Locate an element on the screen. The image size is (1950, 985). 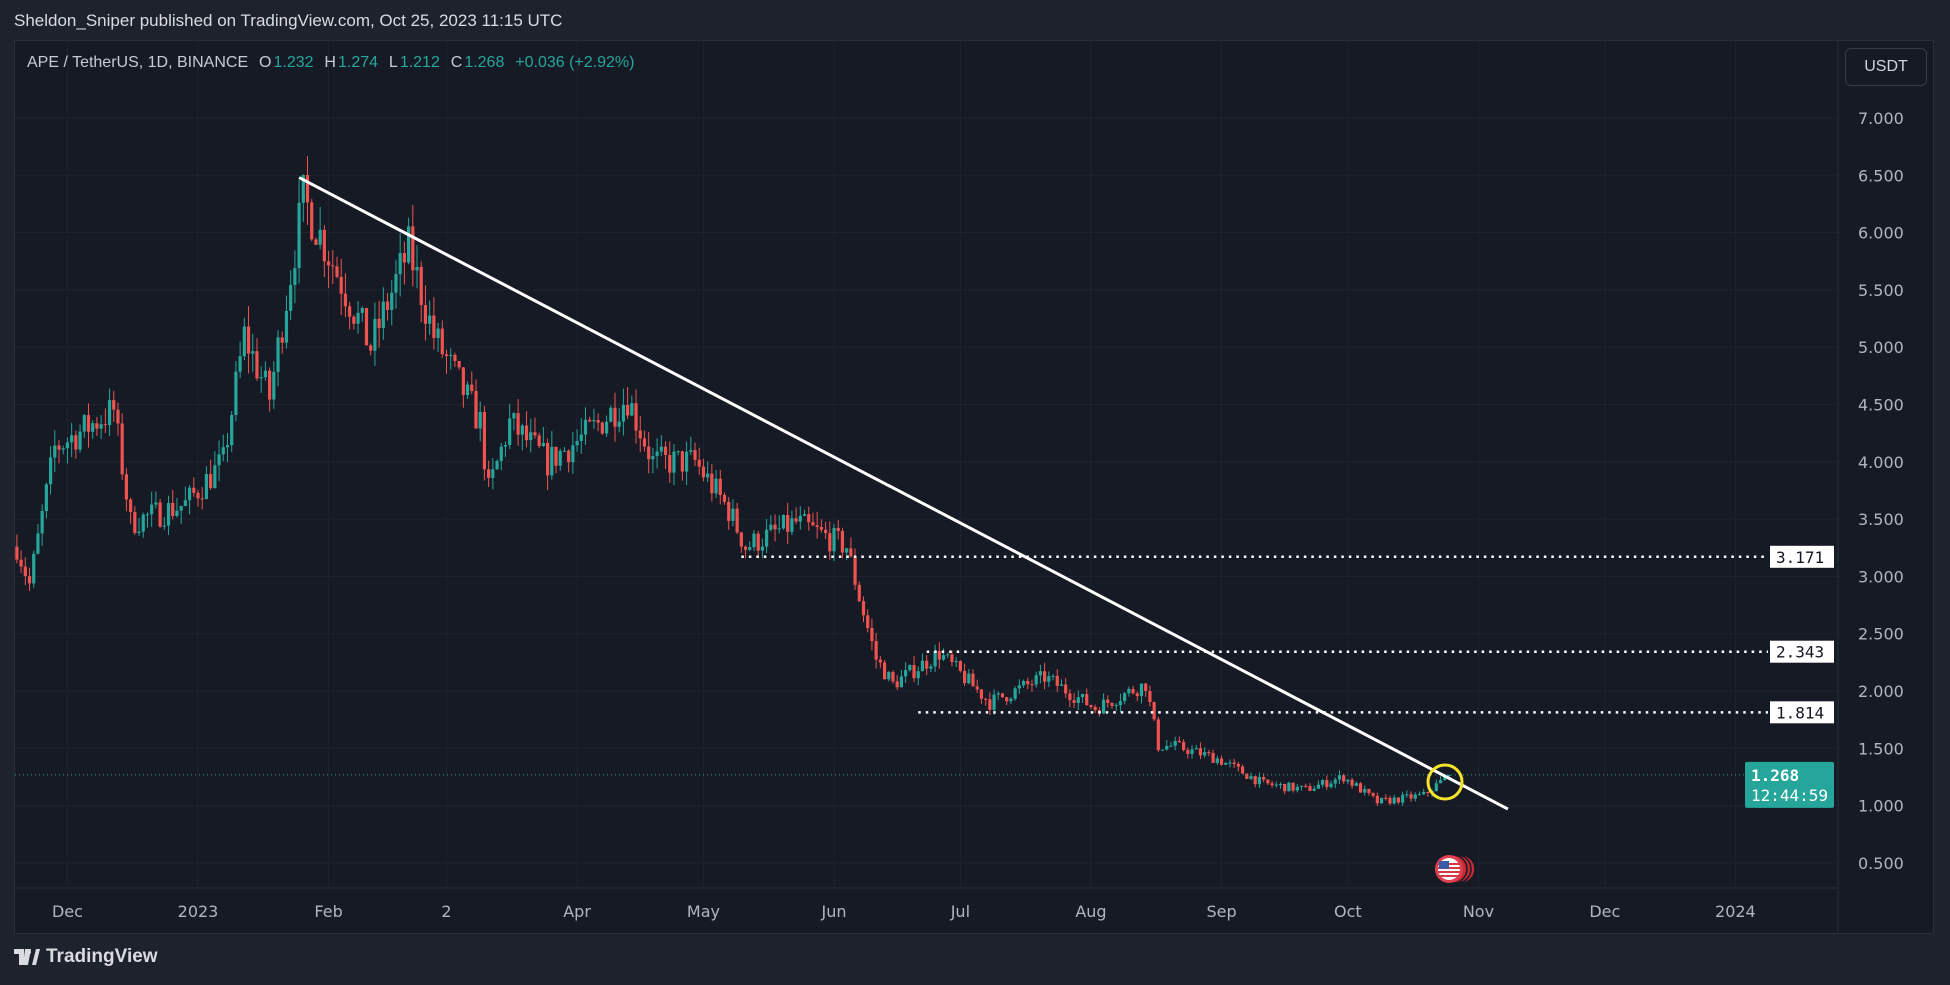
level-price-label: 3.171 is located at coordinates (1800, 557).